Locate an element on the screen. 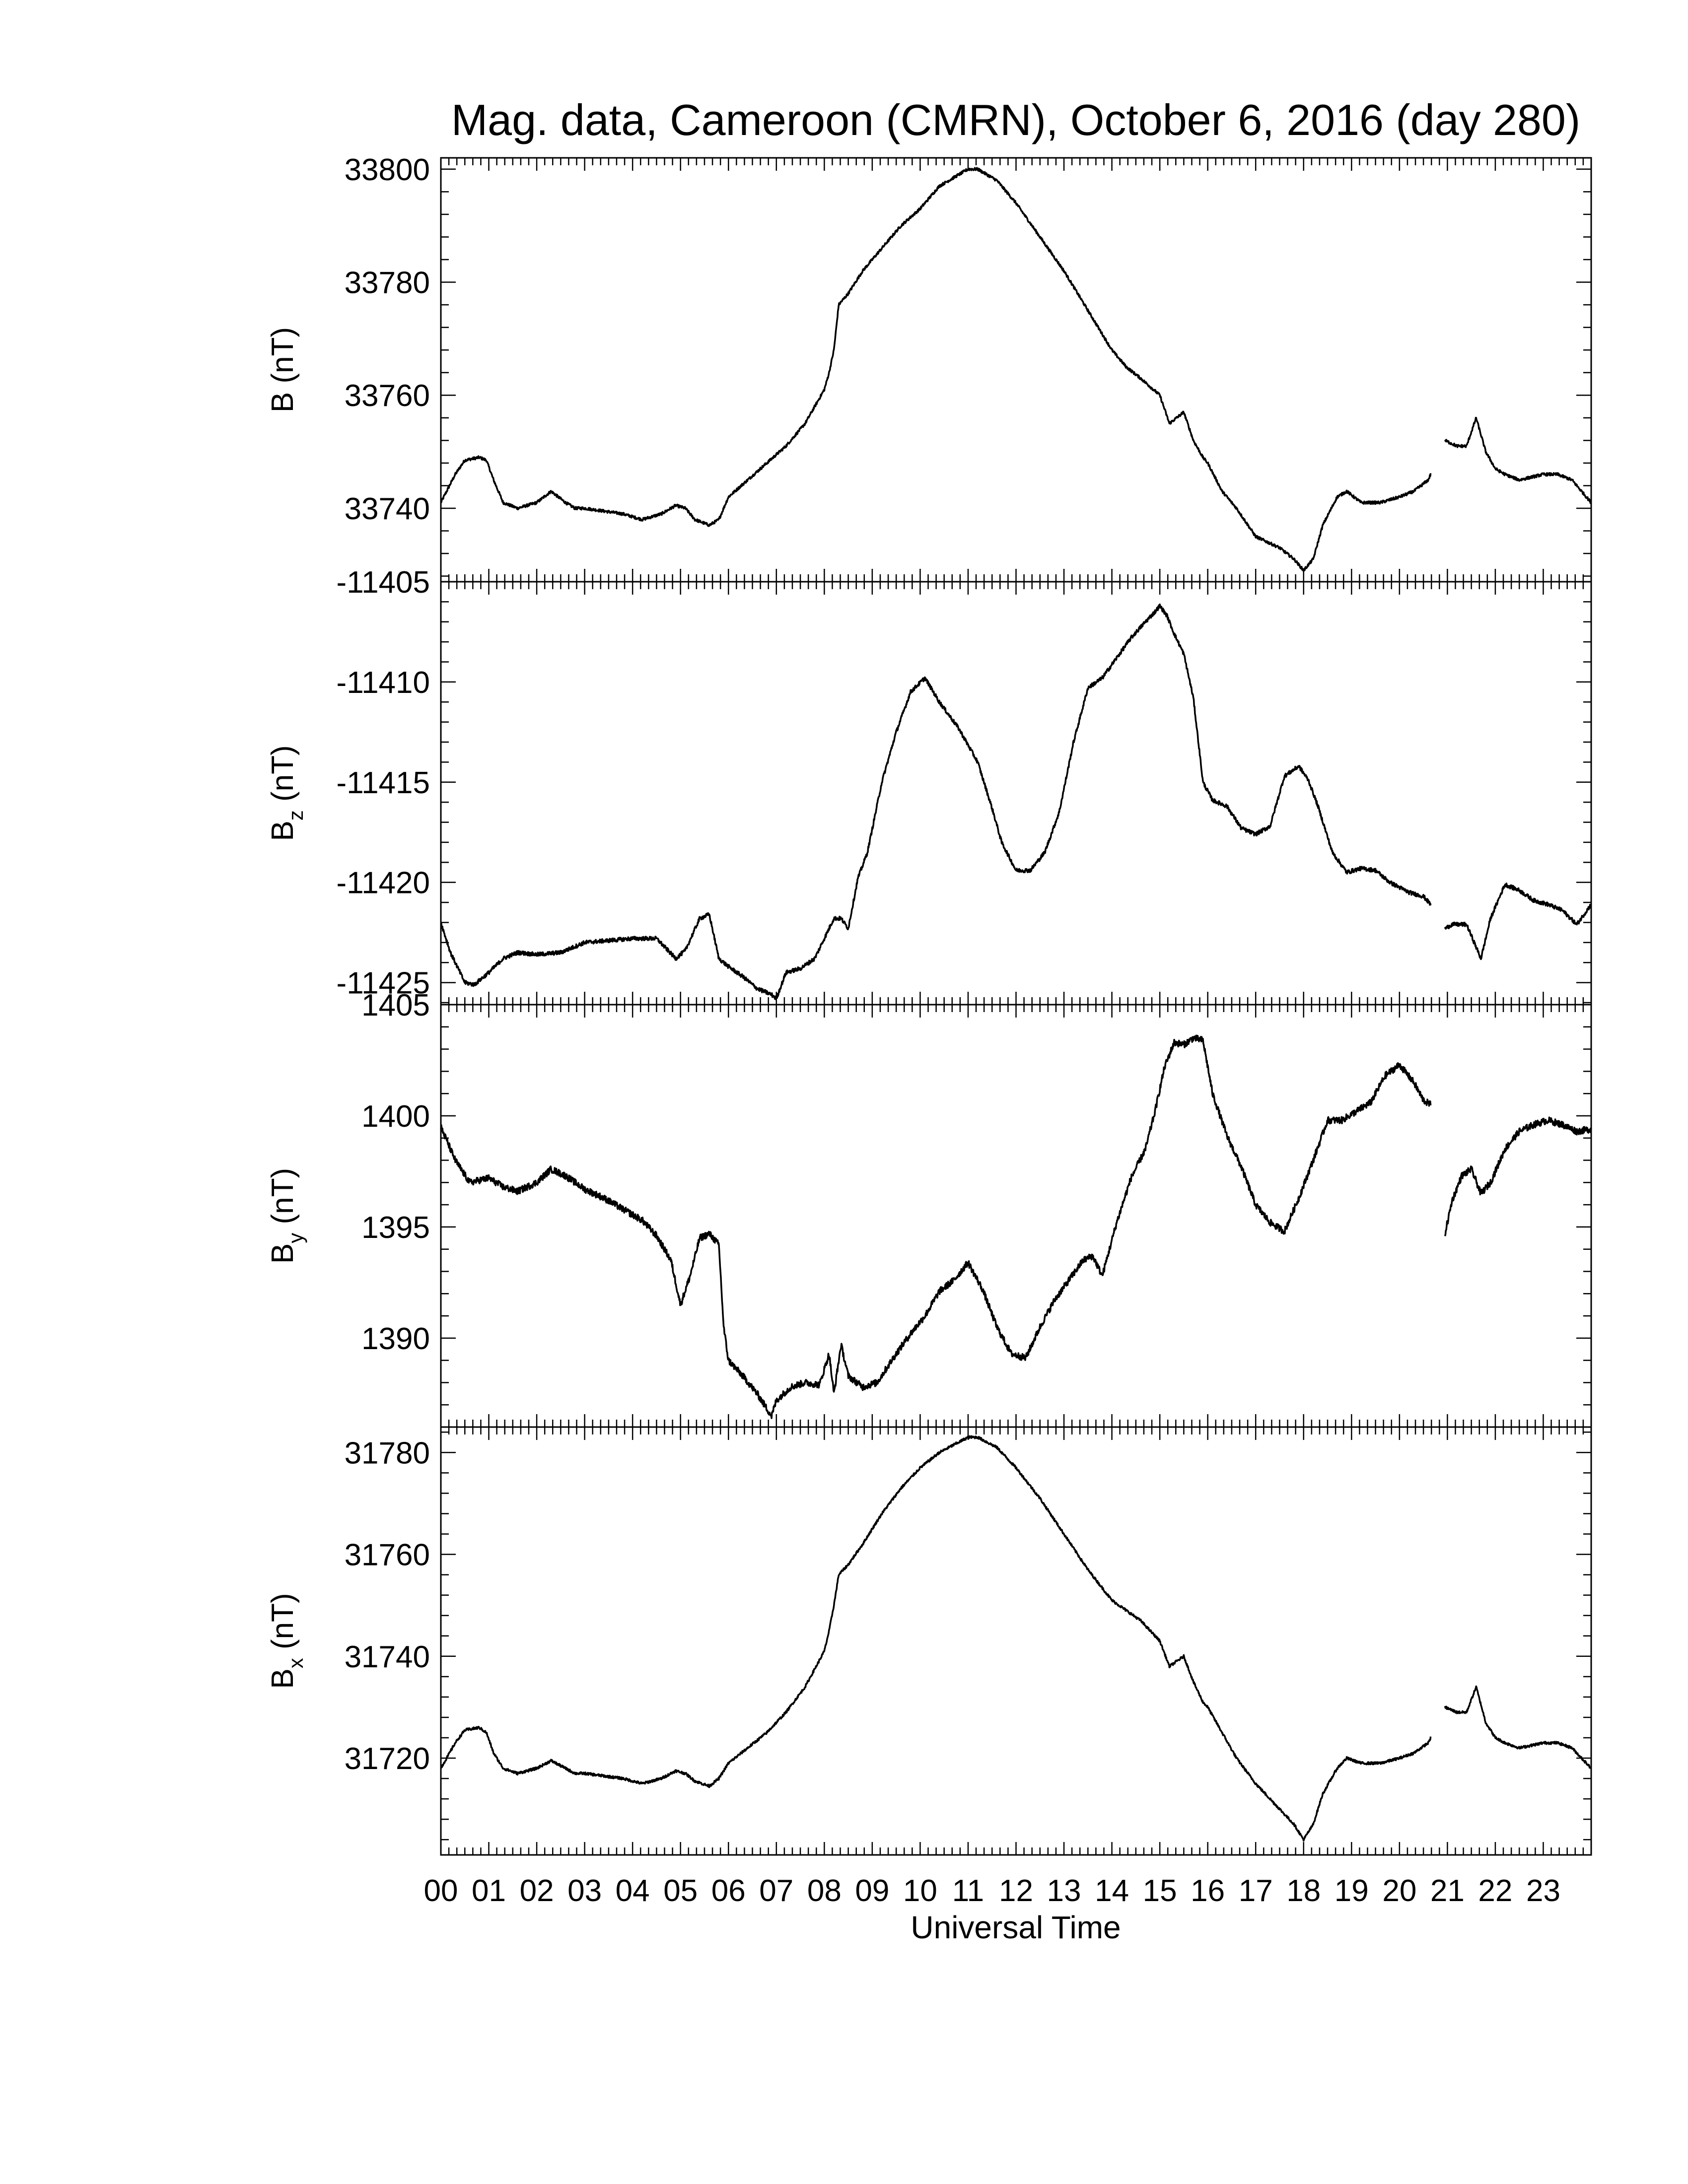 This screenshot has height=2184, width=1688. y-tick-label: 1405 is located at coordinates (395, 1005).